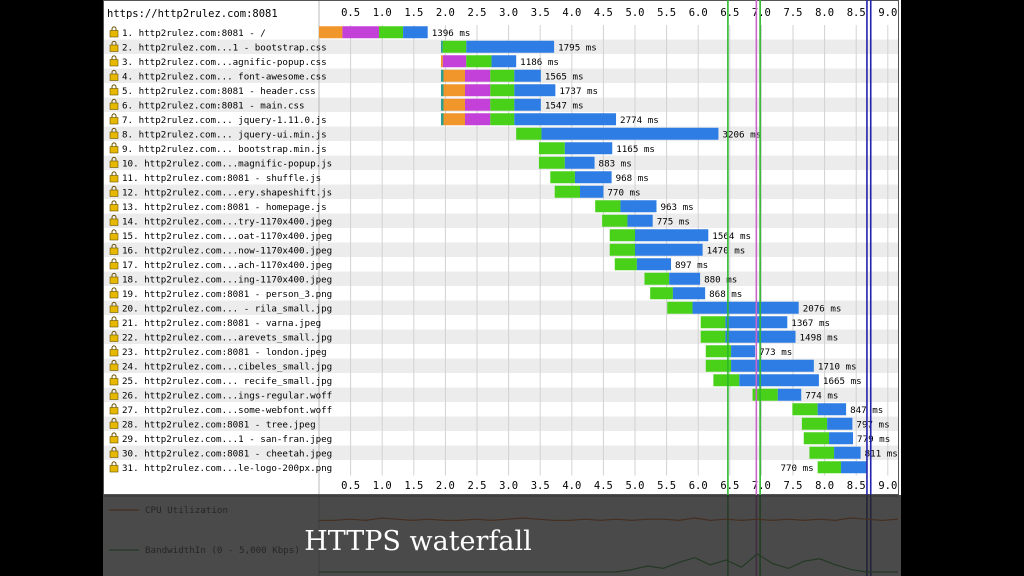 The image size is (1024, 576). Describe the element at coordinates (873, 439) in the screenshot. I see `duration-label: 779 ms` at that location.